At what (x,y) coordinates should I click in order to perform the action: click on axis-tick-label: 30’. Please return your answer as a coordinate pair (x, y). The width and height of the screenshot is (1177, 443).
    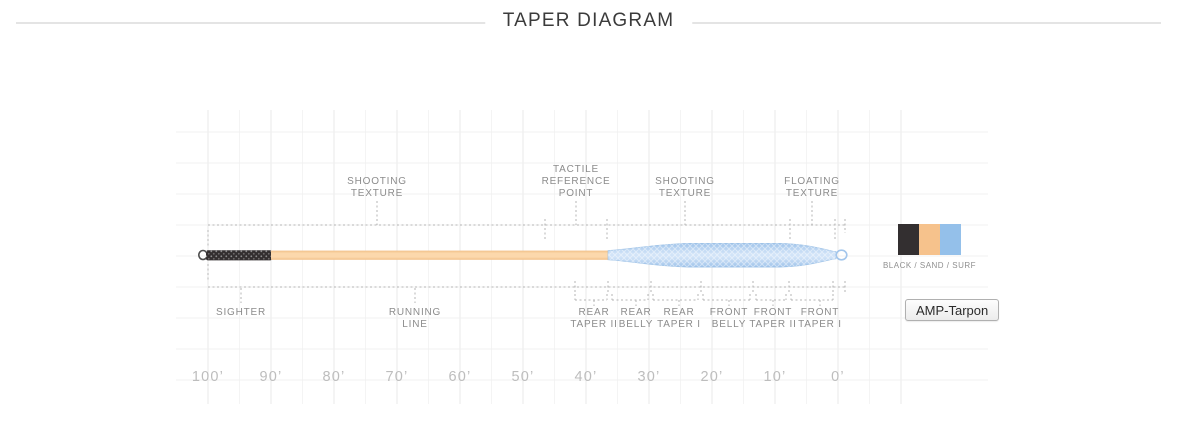
    Looking at the image, I should click on (649, 377).